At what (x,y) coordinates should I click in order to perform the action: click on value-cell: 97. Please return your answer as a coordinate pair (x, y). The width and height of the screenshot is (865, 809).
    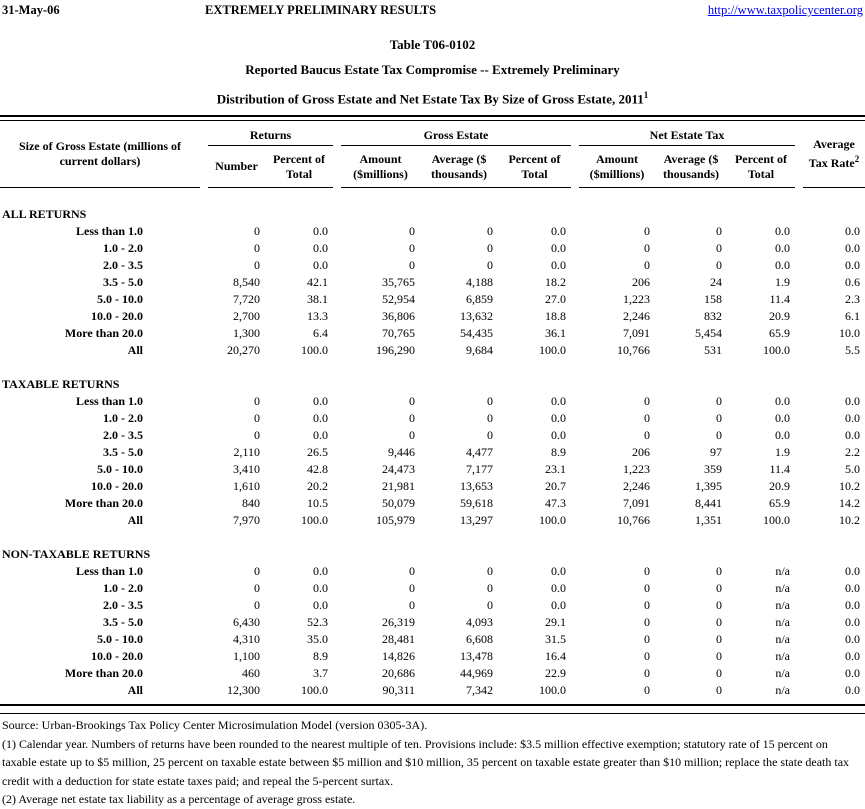
    Looking at the image, I should click on (716, 452).